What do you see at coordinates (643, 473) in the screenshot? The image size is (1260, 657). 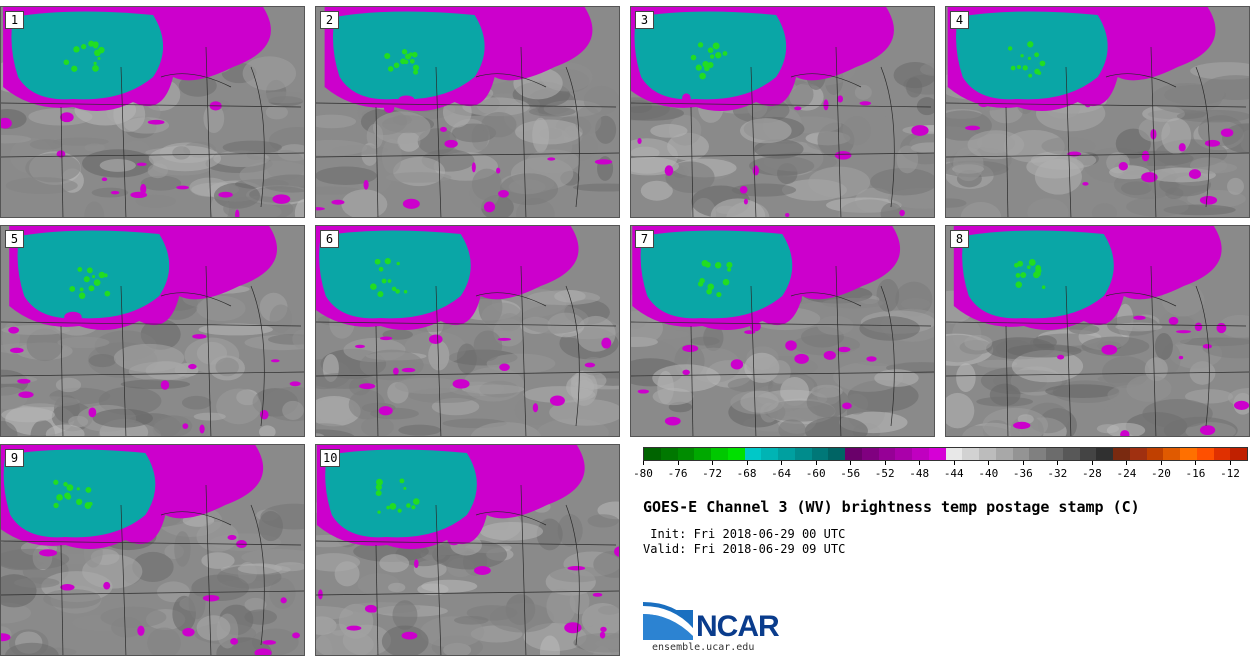 I see `tick-label: -80` at bounding box center [643, 473].